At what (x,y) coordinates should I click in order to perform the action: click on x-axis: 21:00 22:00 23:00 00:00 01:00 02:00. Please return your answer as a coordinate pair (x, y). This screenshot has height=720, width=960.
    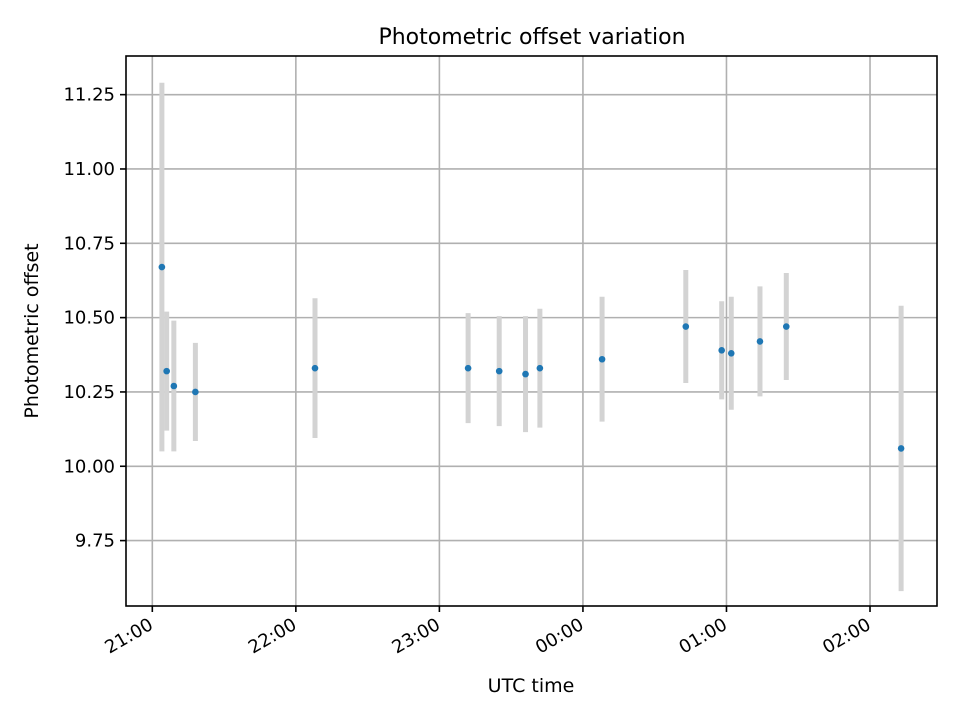
    Looking at the image, I should click on (488, 632).